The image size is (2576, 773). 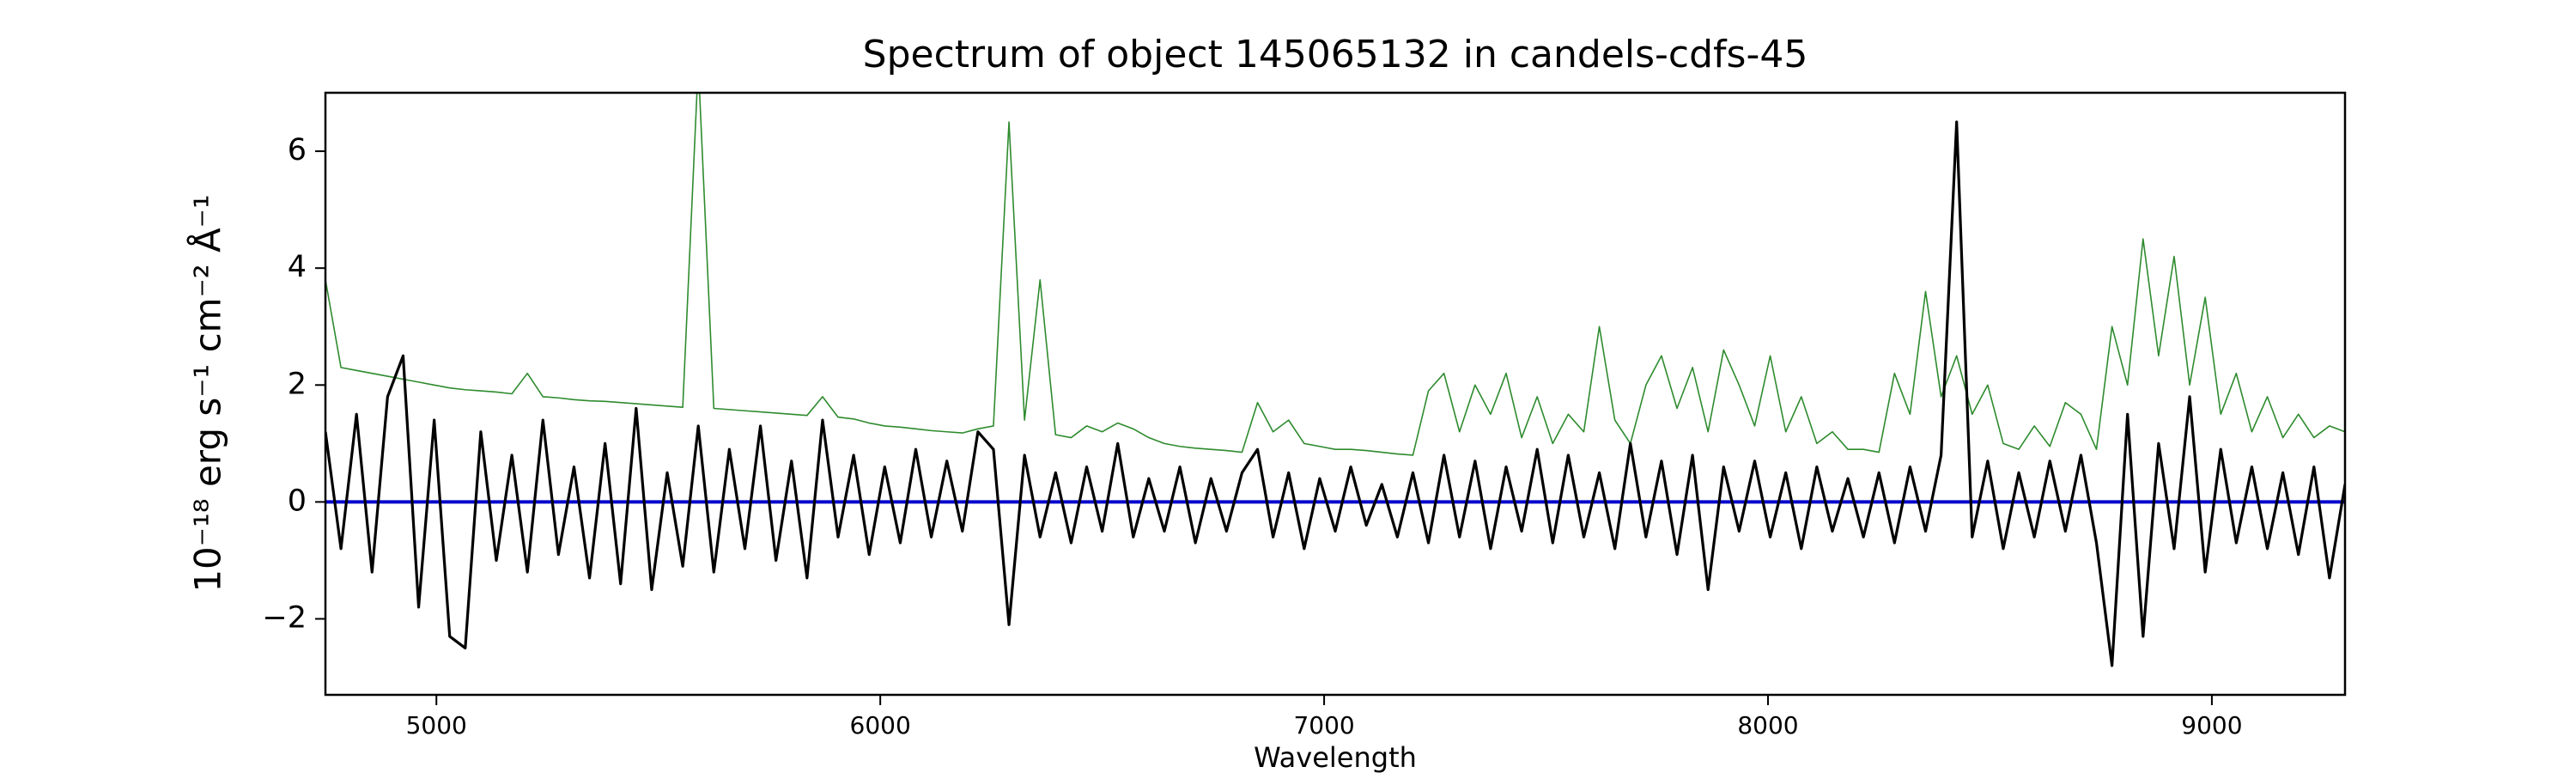 I want to click on x-tick-label: 8000, so click(x=1768, y=725).